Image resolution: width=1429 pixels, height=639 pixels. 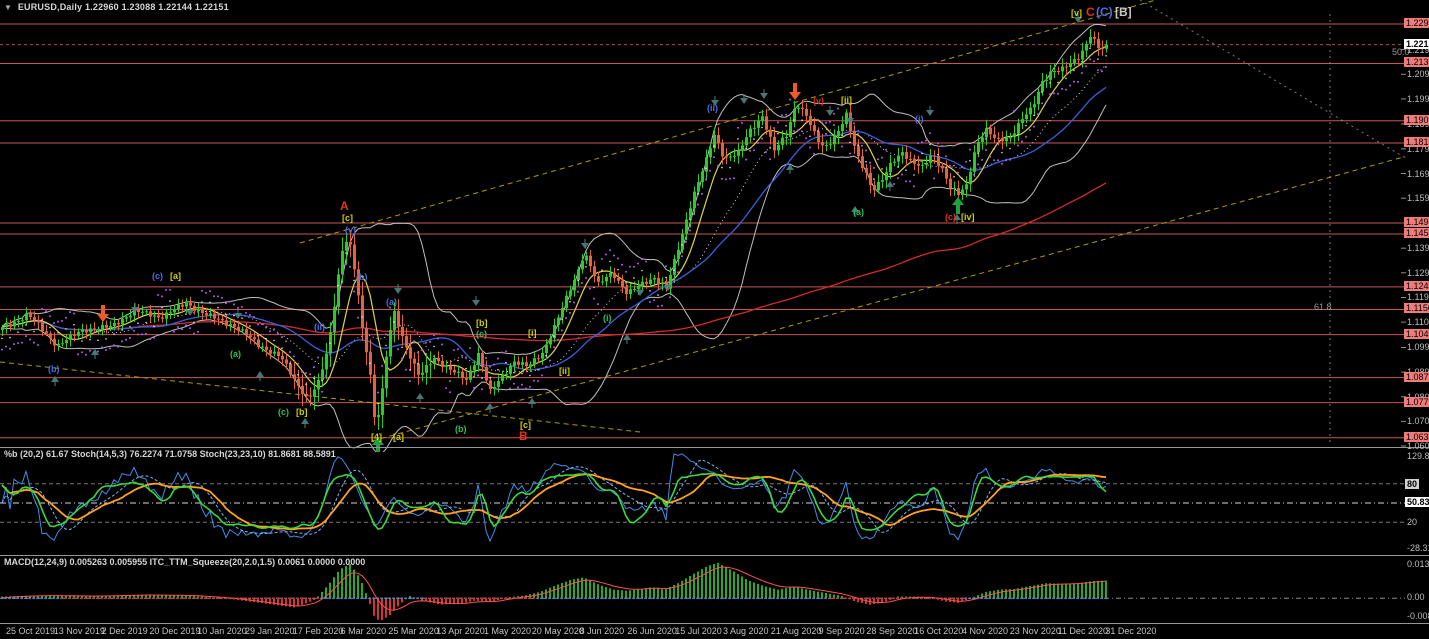 What do you see at coordinates (1418, 564) in the screenshot?
I see `macd-axis-top: 0.013189` at bounding box center [1418, 564].